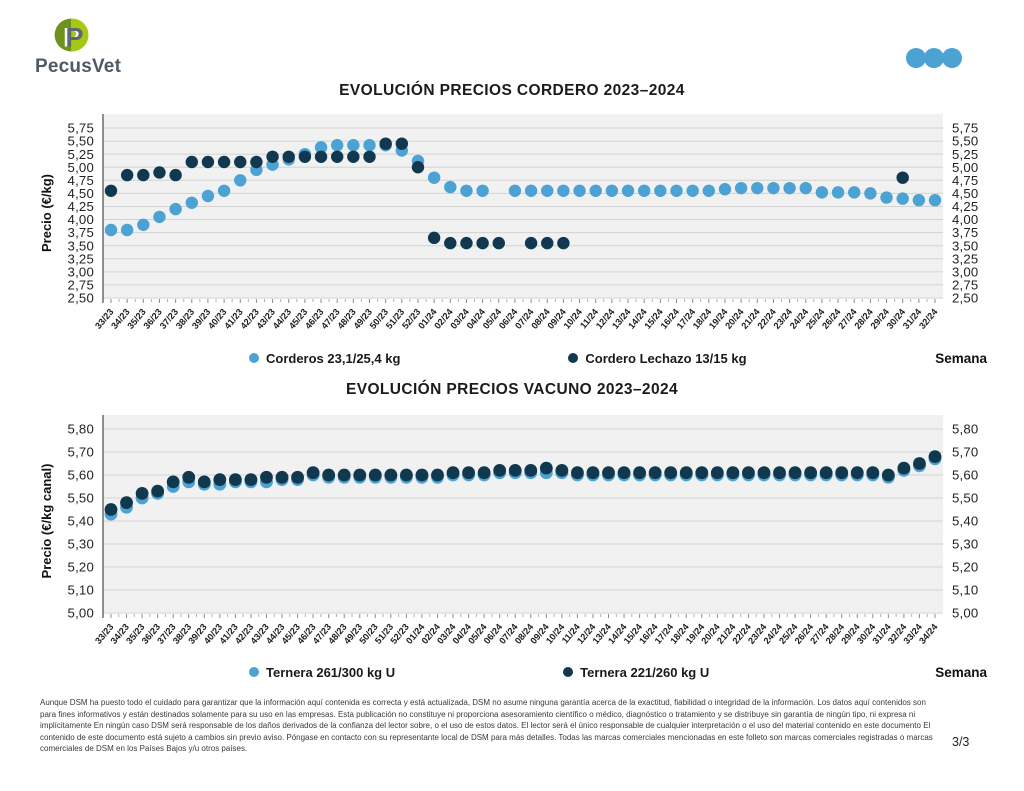  I want to click on logo-text: PecusVet, so click(78, 66).